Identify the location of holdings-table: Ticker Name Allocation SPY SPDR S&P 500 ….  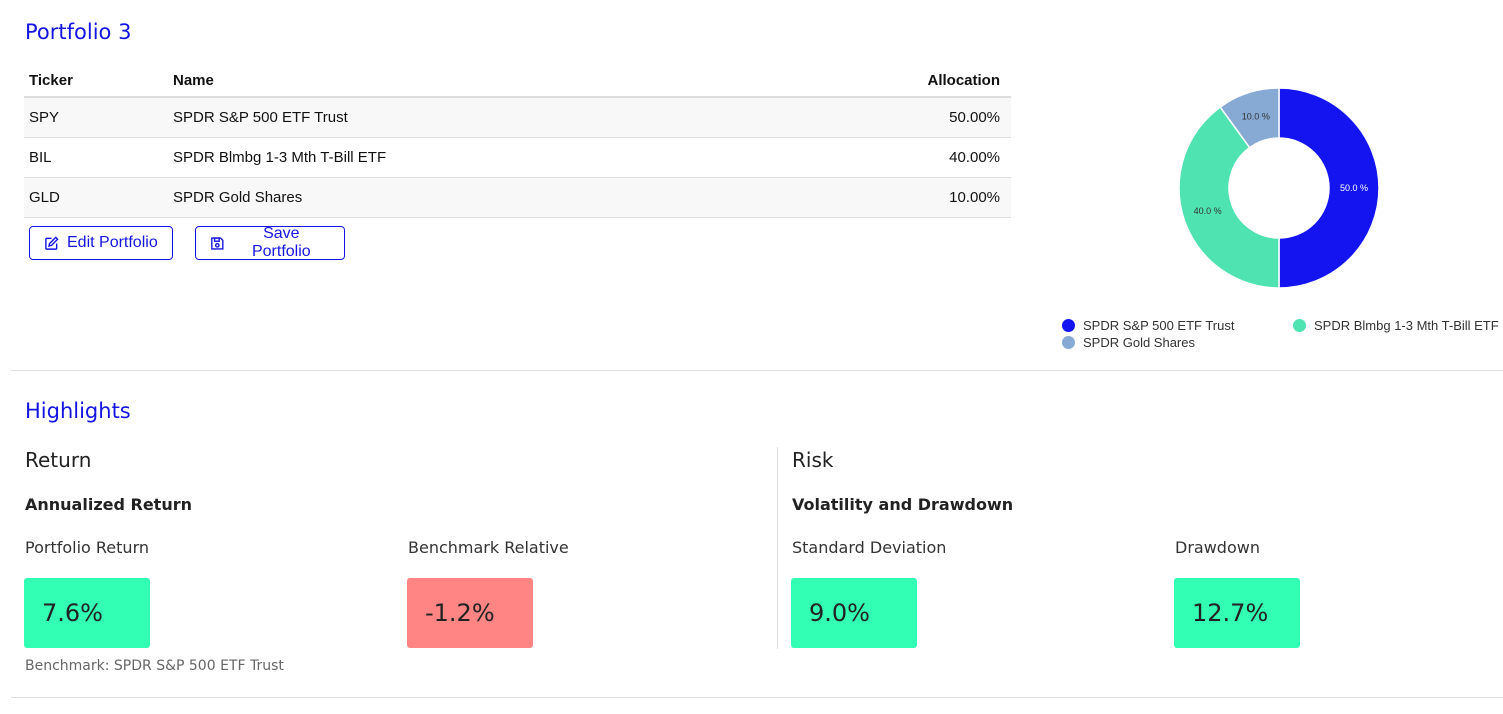
(517, 141).